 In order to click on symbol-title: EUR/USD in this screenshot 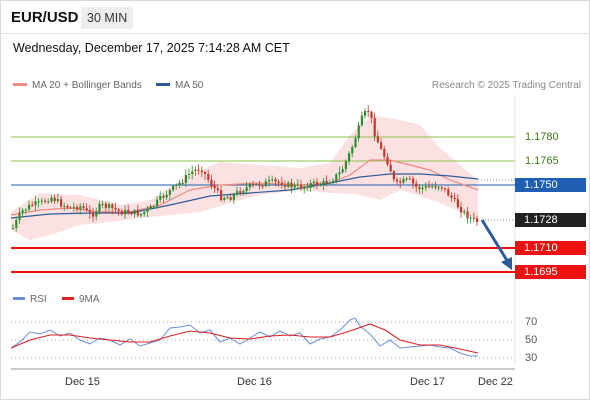, I will do `click(45, 17)`.